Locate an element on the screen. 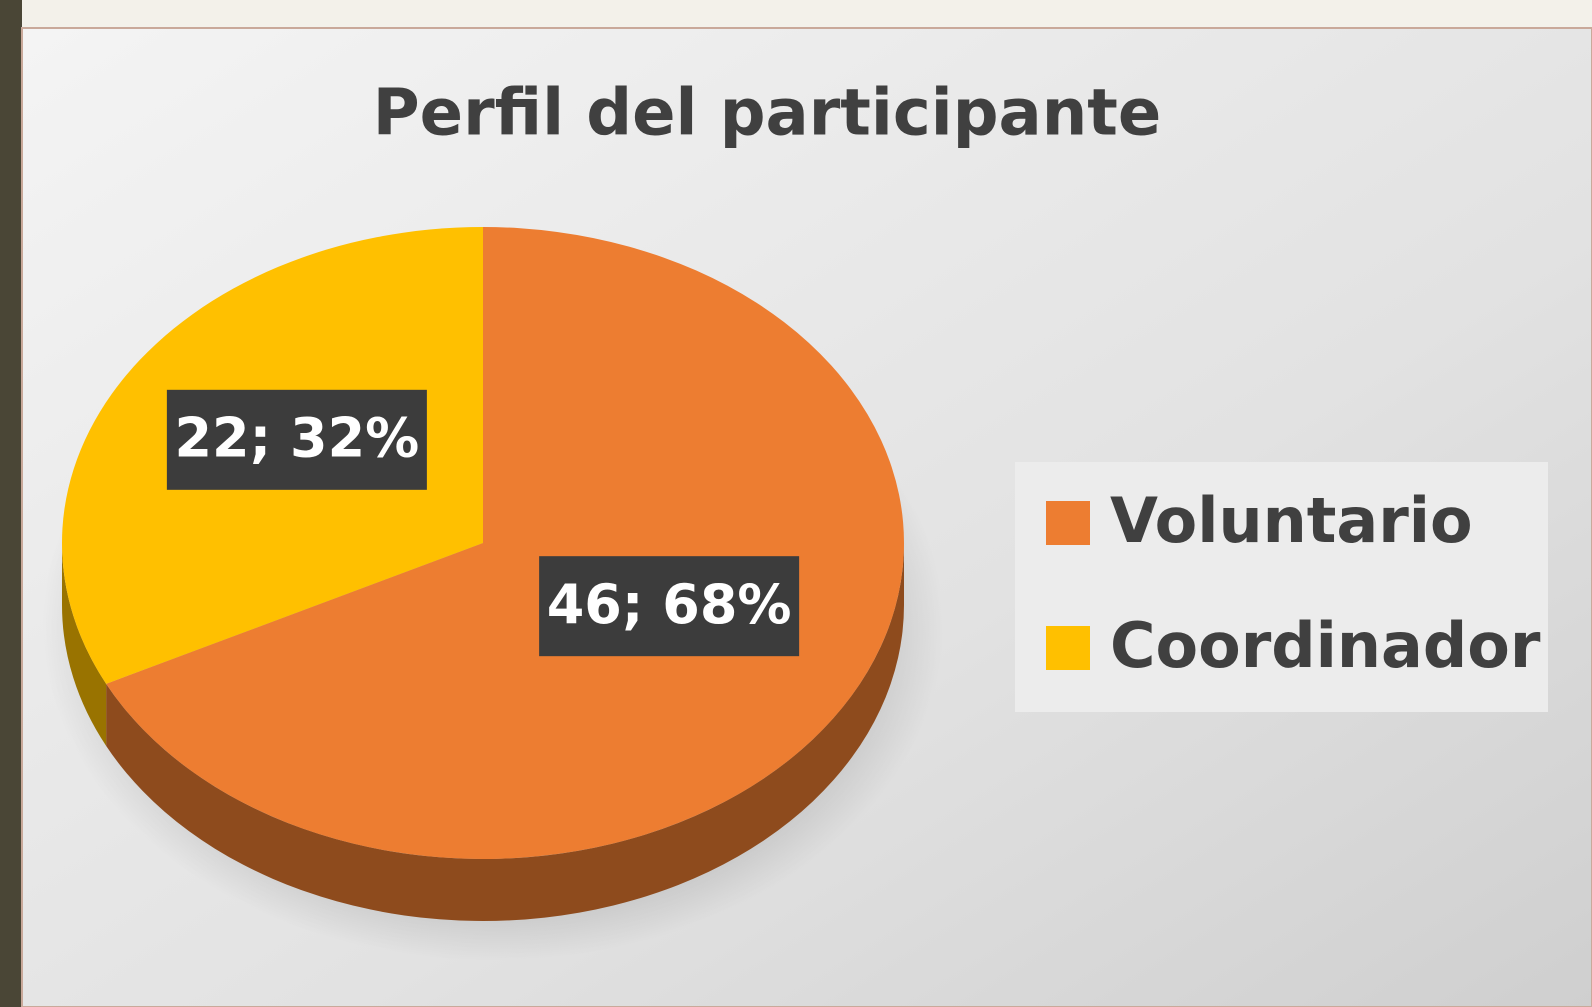  data-label: 22; 32% is located at coordinates (296, 437).